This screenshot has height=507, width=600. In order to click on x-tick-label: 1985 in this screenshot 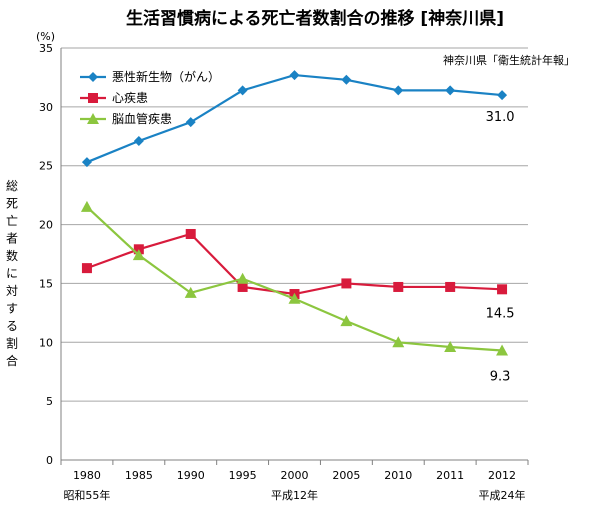, I will do `click(139, 475)`.